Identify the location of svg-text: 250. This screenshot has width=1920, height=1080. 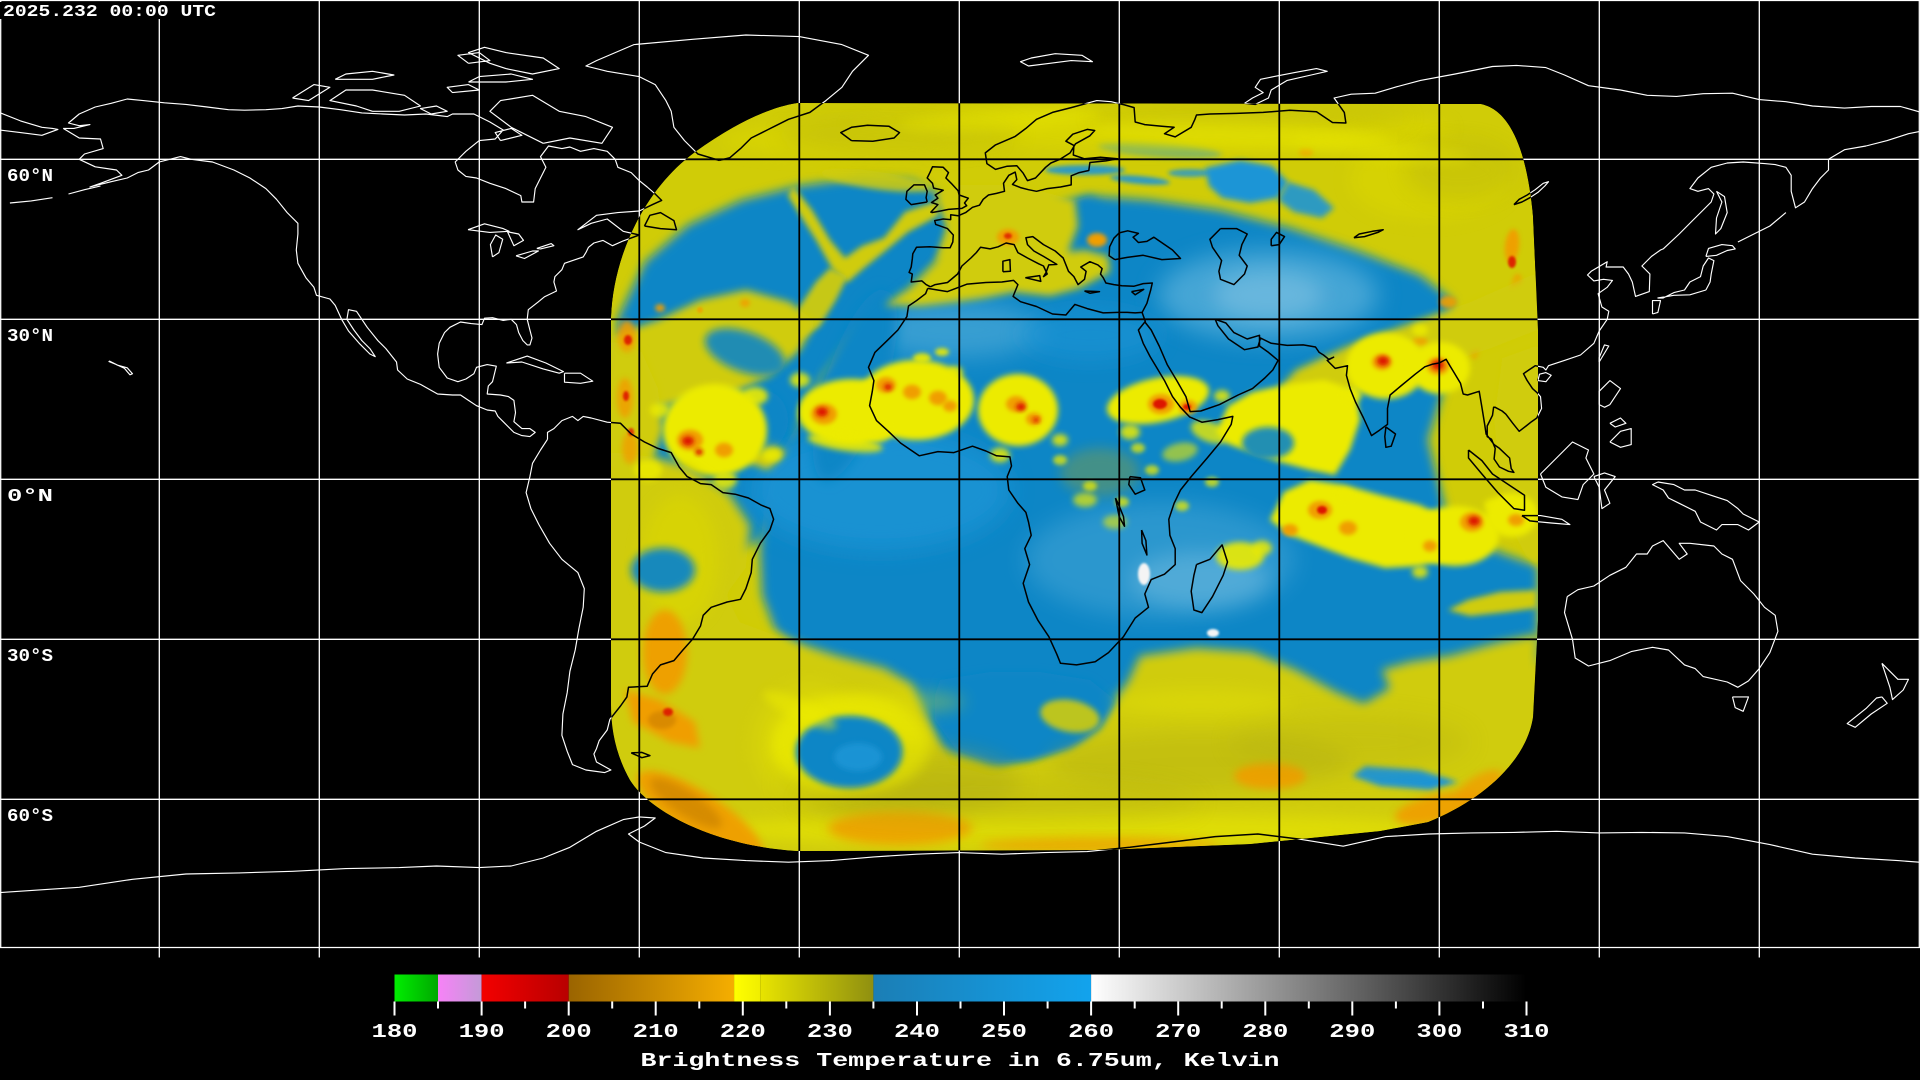
(1004, 1032).